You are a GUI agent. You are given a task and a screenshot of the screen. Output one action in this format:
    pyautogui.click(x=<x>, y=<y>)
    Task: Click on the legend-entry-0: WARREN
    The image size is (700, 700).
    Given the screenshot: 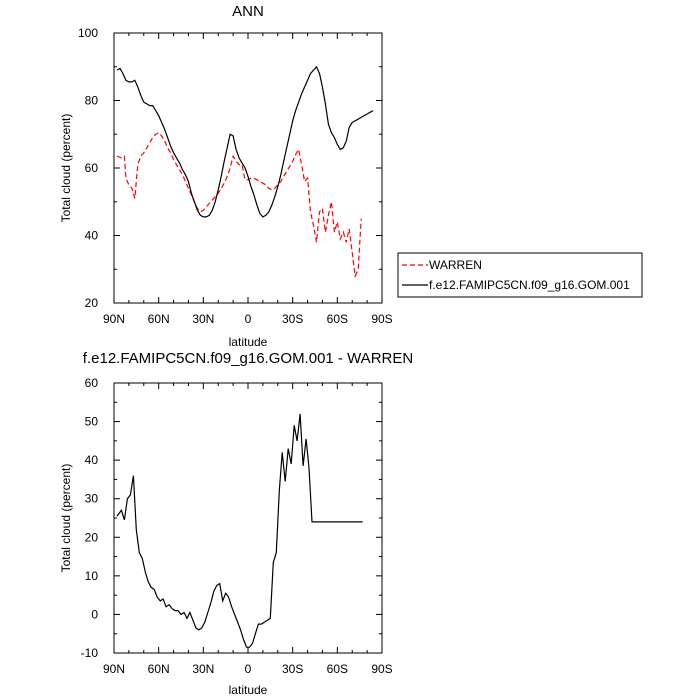 What is the action you would take?
    pyautogui.click(x=455, y=265)
    